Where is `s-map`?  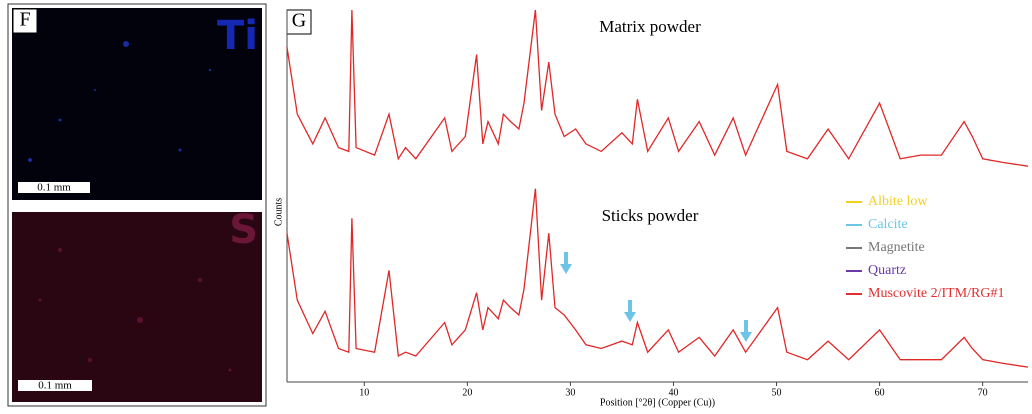 s-map is located at coordinates (137, 307).